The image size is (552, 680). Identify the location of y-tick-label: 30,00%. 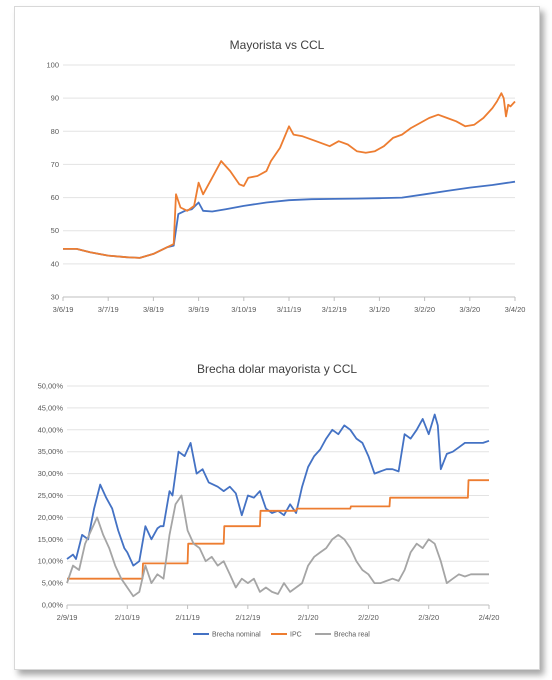
(51, 473).